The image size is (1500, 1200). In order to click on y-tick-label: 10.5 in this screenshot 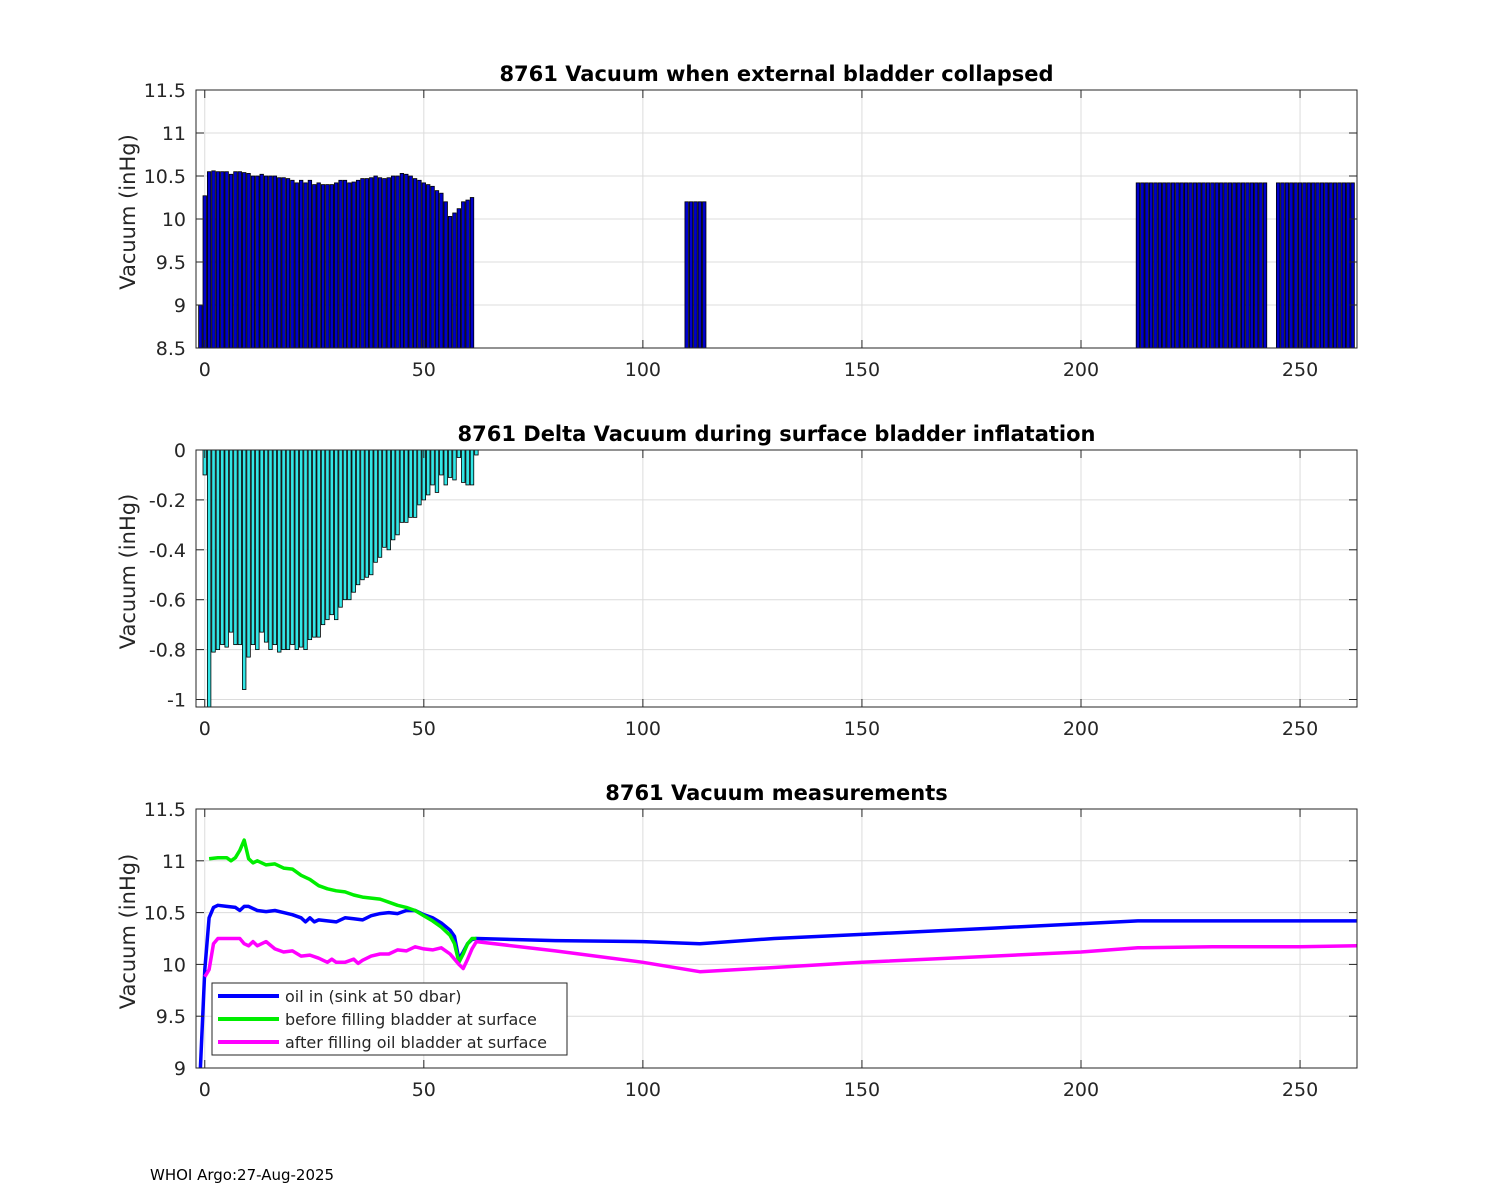, I will do `click(165, 914)`.